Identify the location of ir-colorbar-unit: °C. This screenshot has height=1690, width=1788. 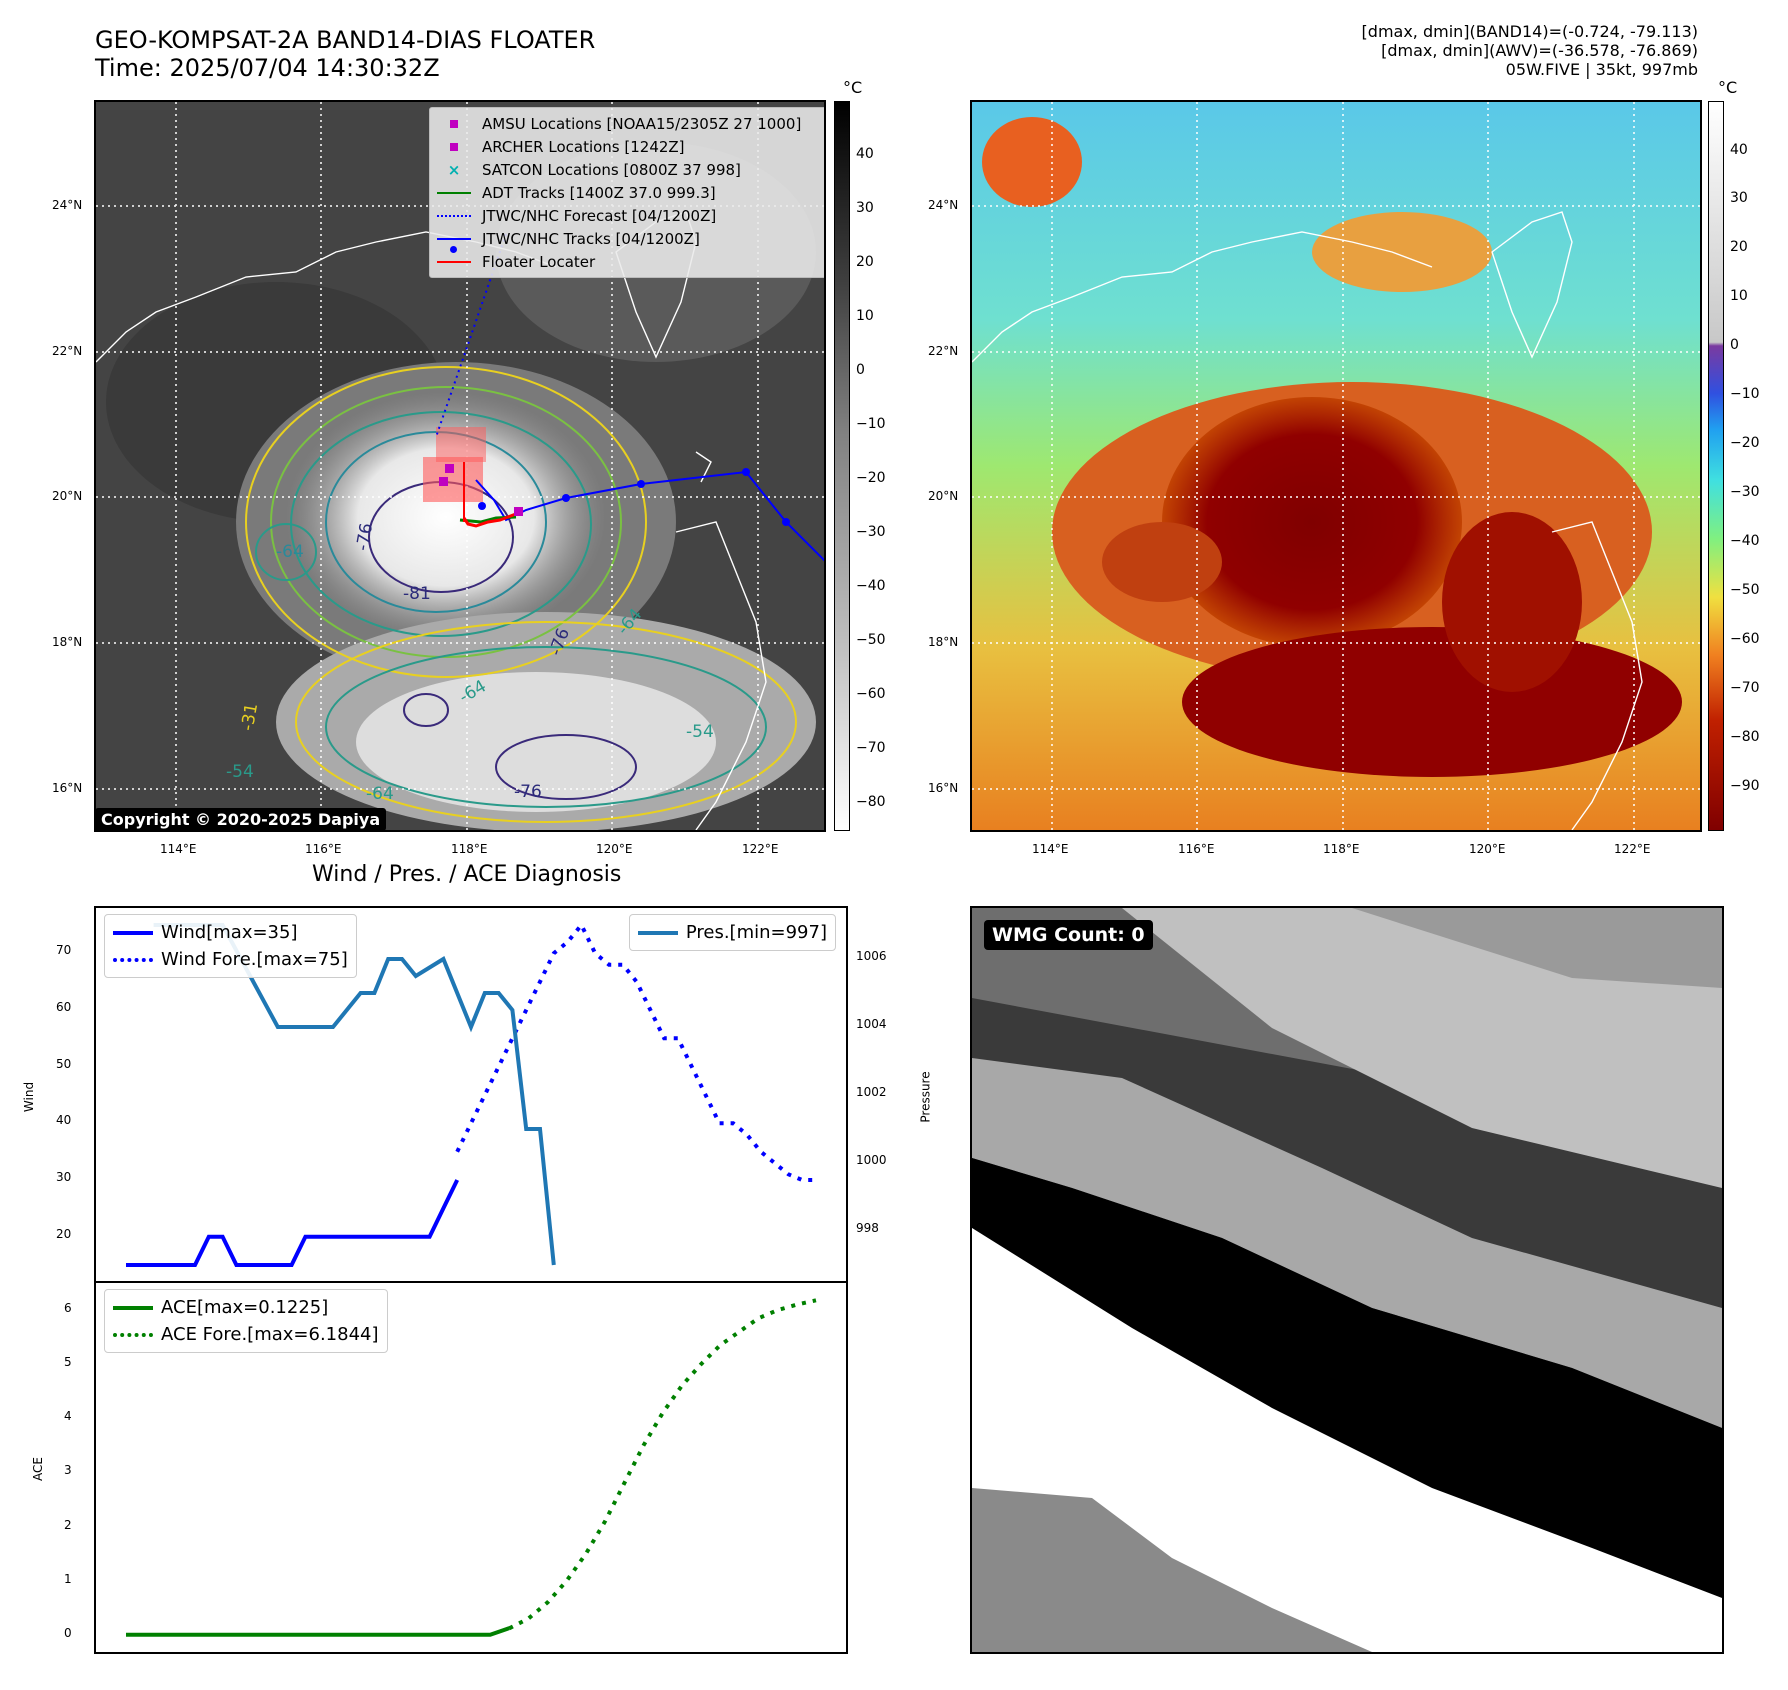
(853, 87).